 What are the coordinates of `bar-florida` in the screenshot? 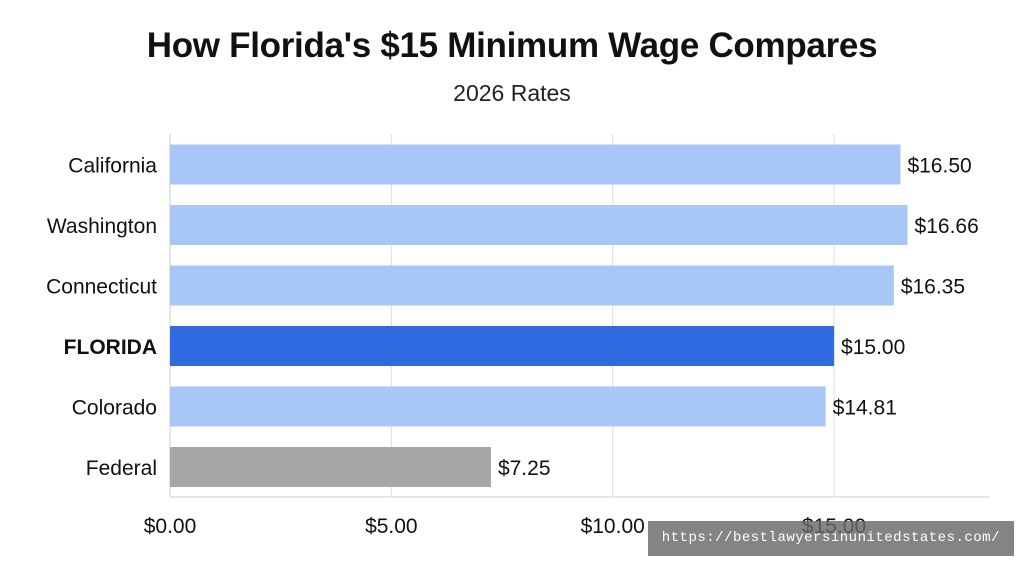 It's located at (502, 346).